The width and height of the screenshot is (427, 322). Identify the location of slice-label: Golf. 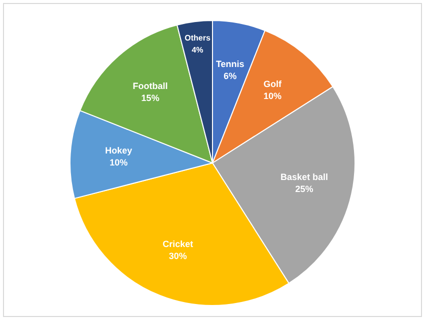
(272, 84).